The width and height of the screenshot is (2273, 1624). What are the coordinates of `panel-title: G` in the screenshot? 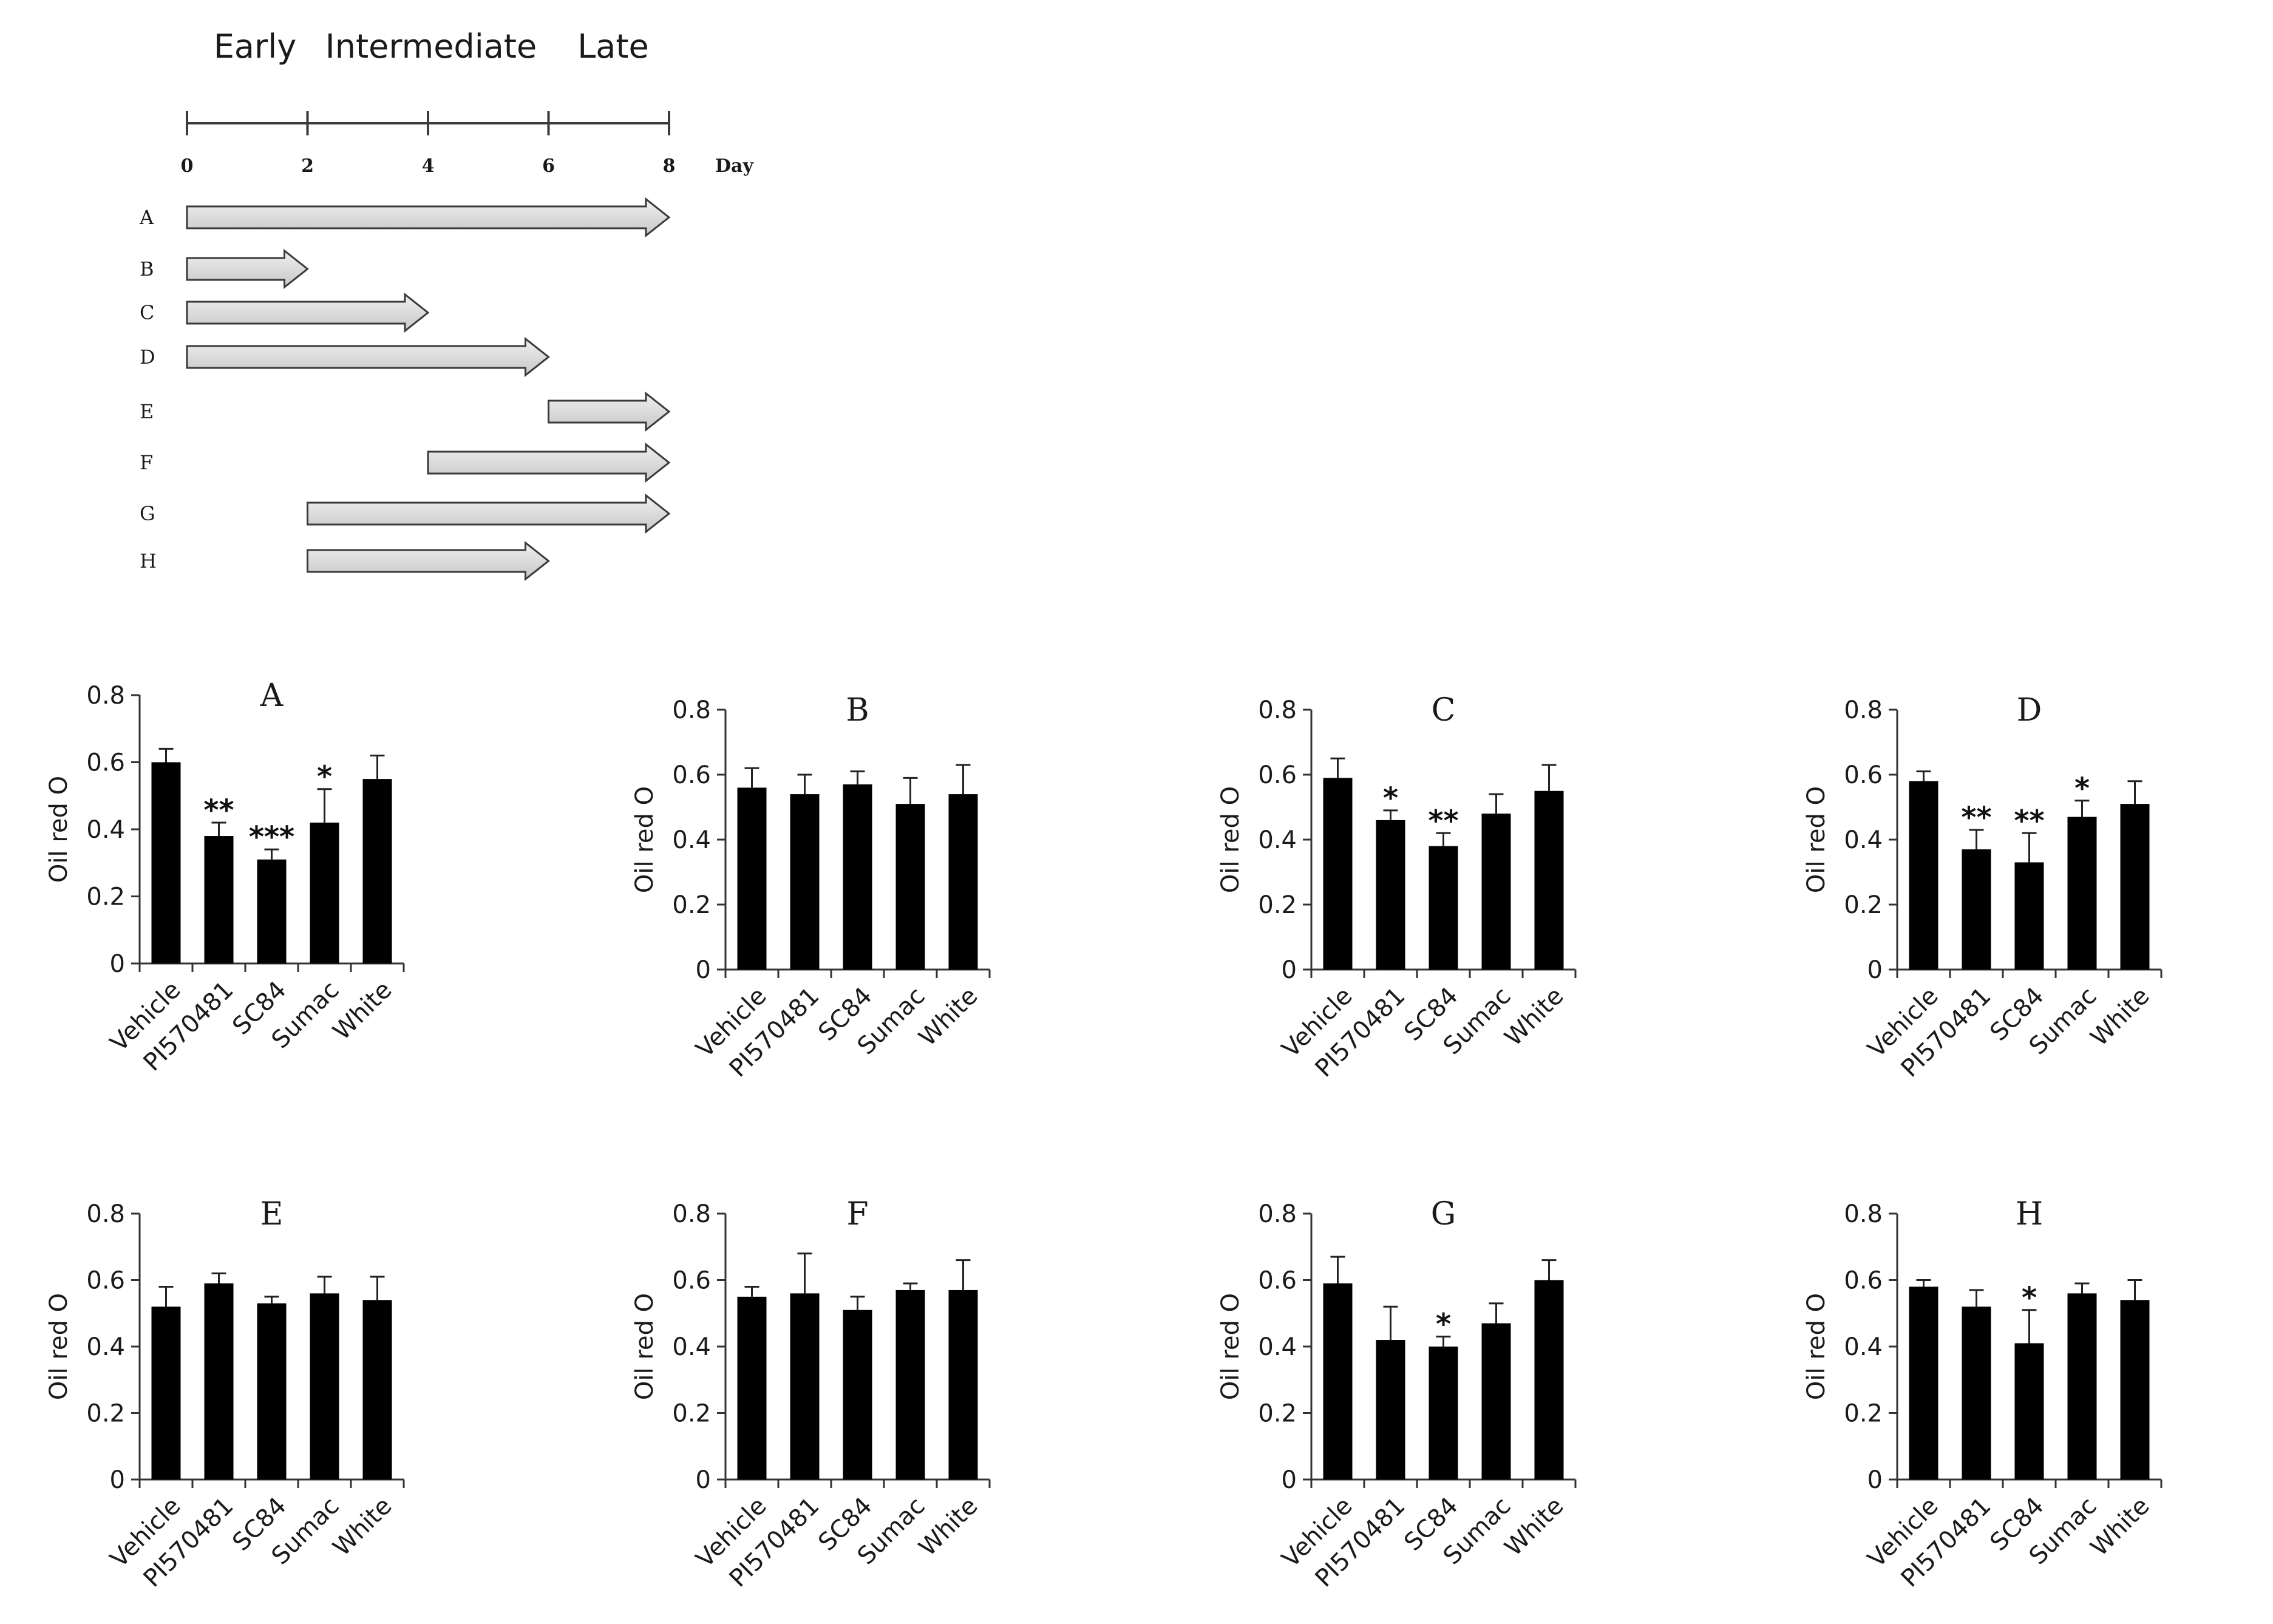 It's located at (1443, 1214).